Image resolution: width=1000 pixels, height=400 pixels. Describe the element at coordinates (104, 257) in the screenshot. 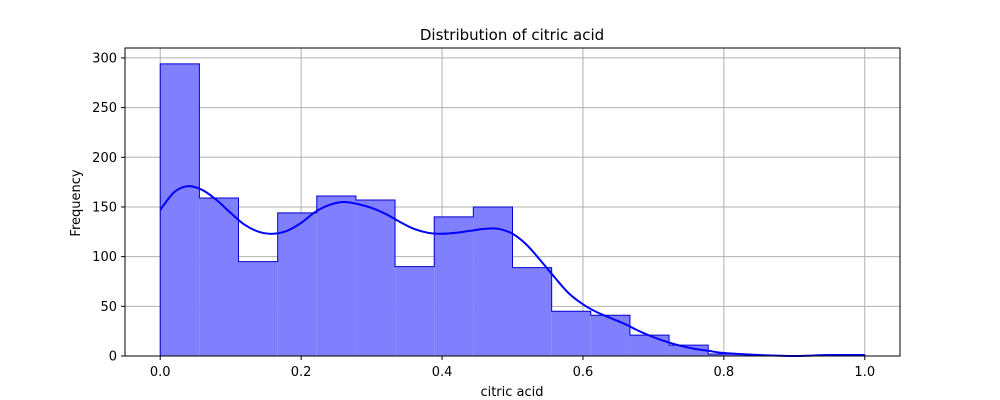

I see `y-tick-label: 100` at that location.